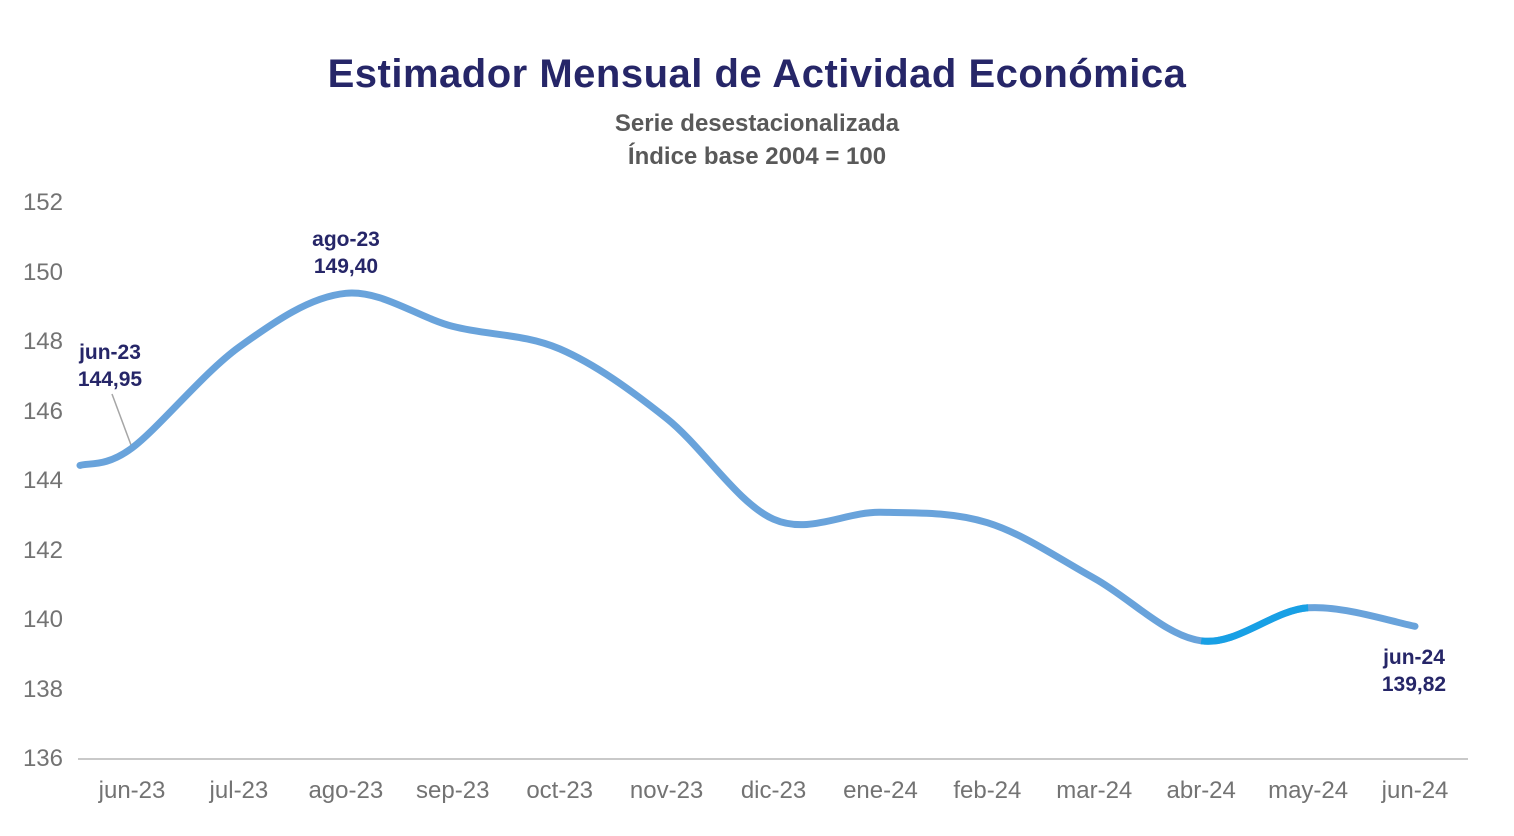 Image resolution: width=1514 pixels, height=836 pixels. Describe the element at coordinates (42, 619) in the screenshot. I see `y-axis-label: 140` at that location.